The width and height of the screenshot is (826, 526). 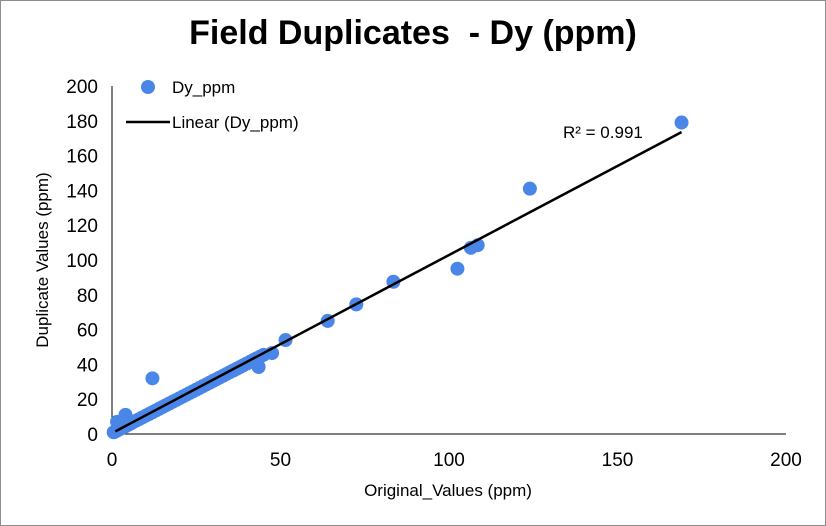 What do you see at coordinates (280, 460) in the screenshot?
I see `x-tick-label: 50` at bounding box center [280, 460].